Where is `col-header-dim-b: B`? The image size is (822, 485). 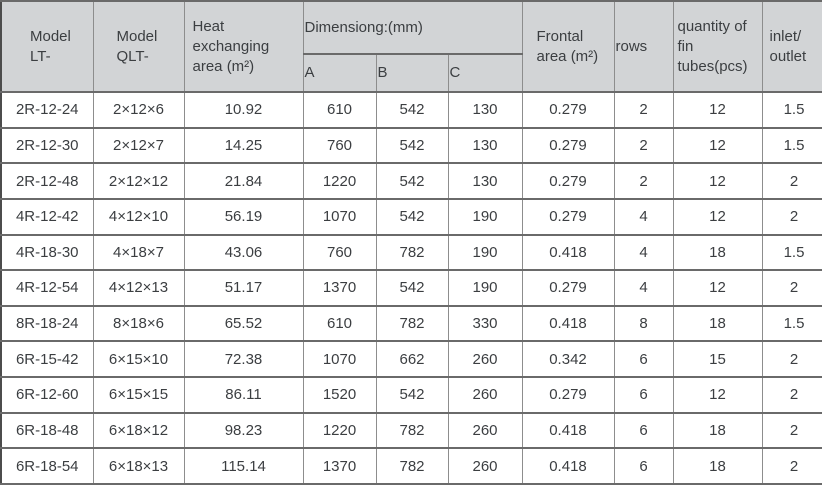
col-header-dim-b: B is located at coordinates (412, 73).